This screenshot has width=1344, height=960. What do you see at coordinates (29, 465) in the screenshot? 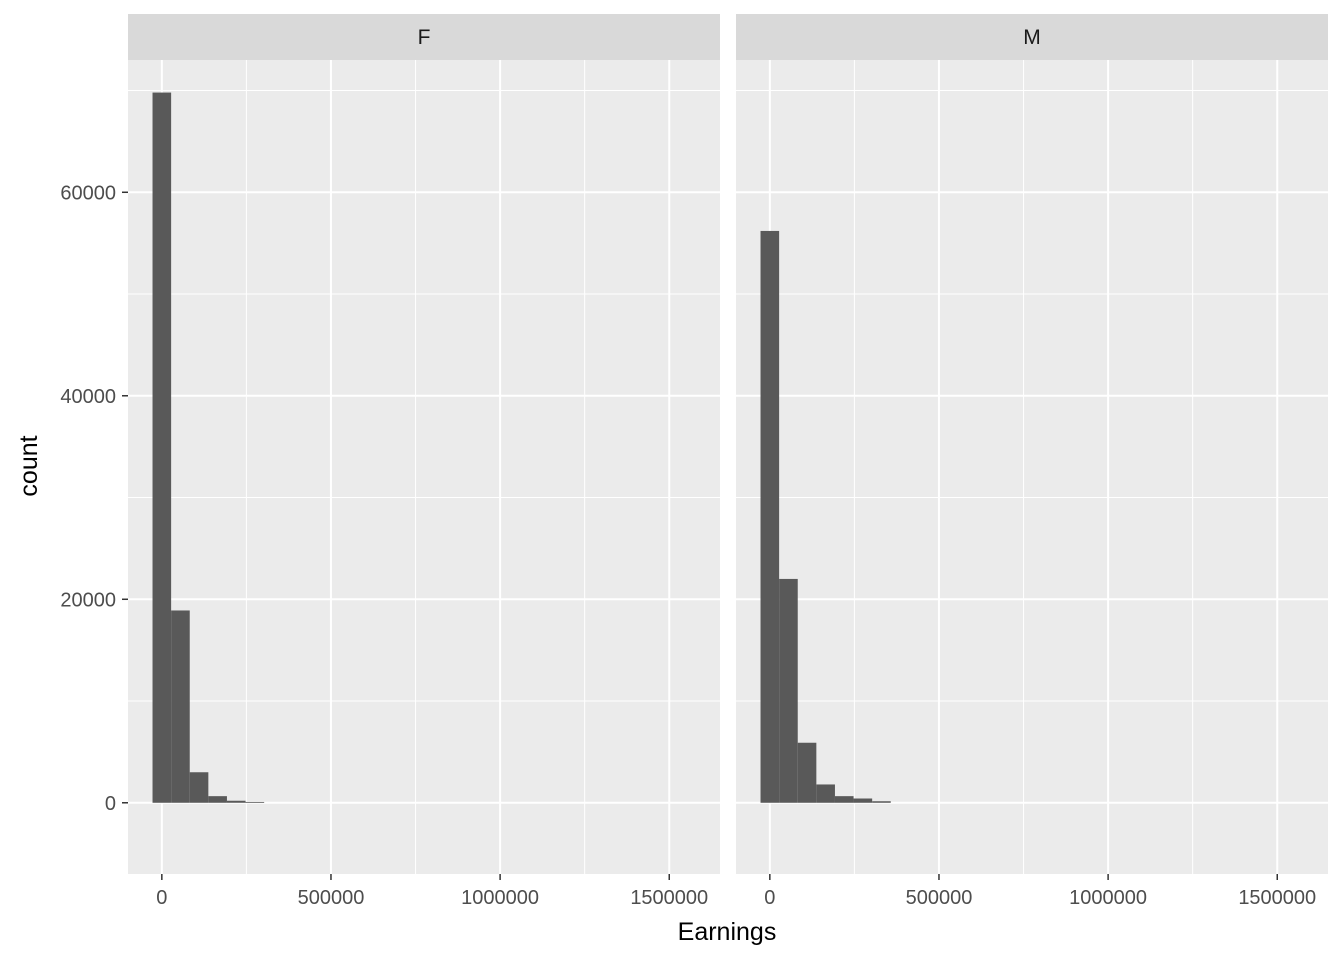
I see `y-axis-title: count` at bounding box center [29, 465].